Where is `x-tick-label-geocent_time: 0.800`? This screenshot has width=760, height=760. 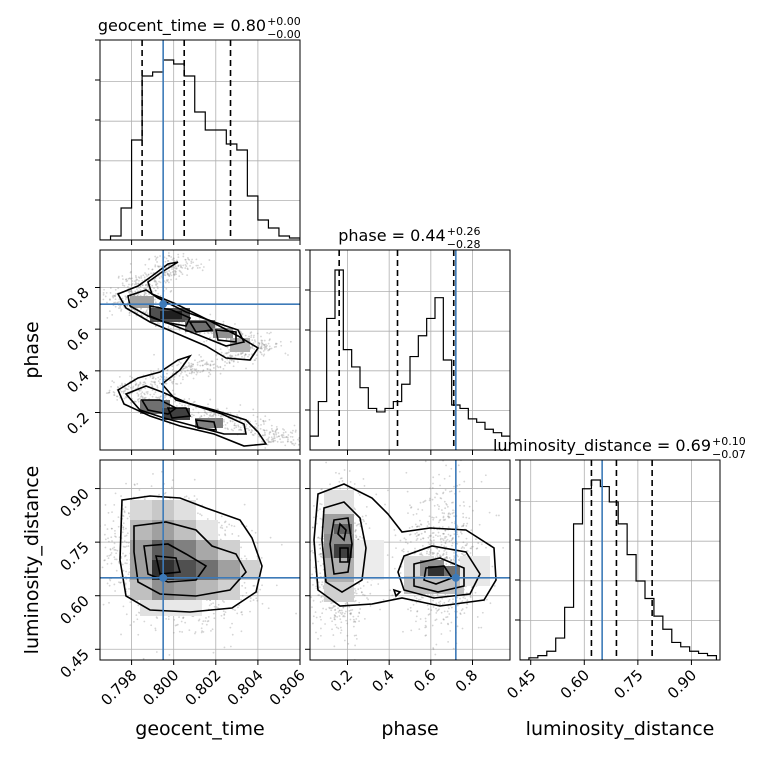 x-tick-label-geocent_time: 0.800 is located at coordinates (160, 687).